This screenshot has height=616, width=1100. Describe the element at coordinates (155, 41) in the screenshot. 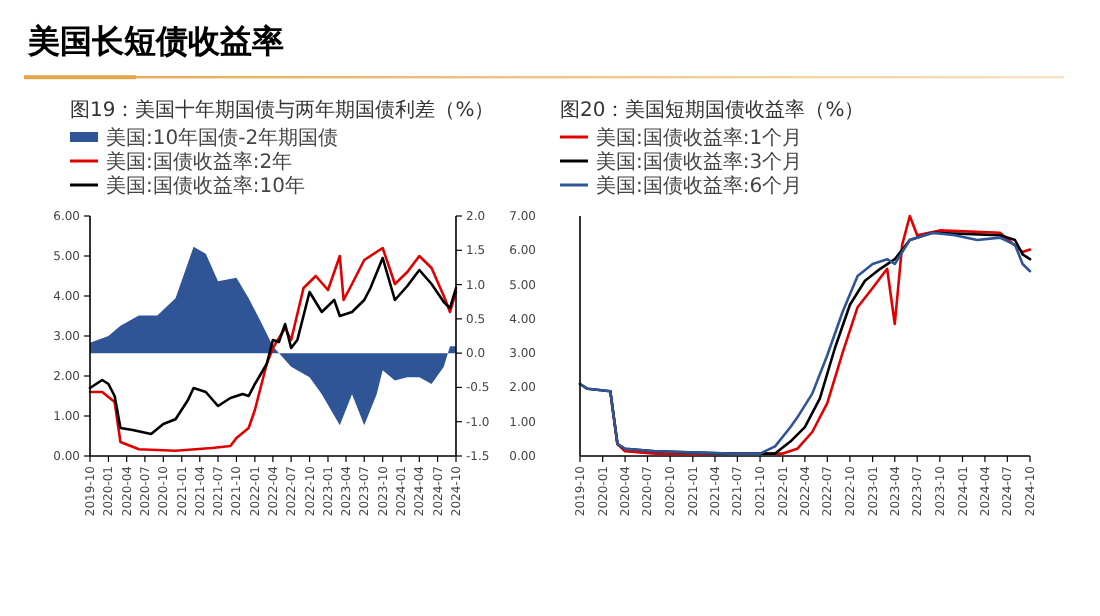

I see `chart-title: 美国长短债收益率` at that location.